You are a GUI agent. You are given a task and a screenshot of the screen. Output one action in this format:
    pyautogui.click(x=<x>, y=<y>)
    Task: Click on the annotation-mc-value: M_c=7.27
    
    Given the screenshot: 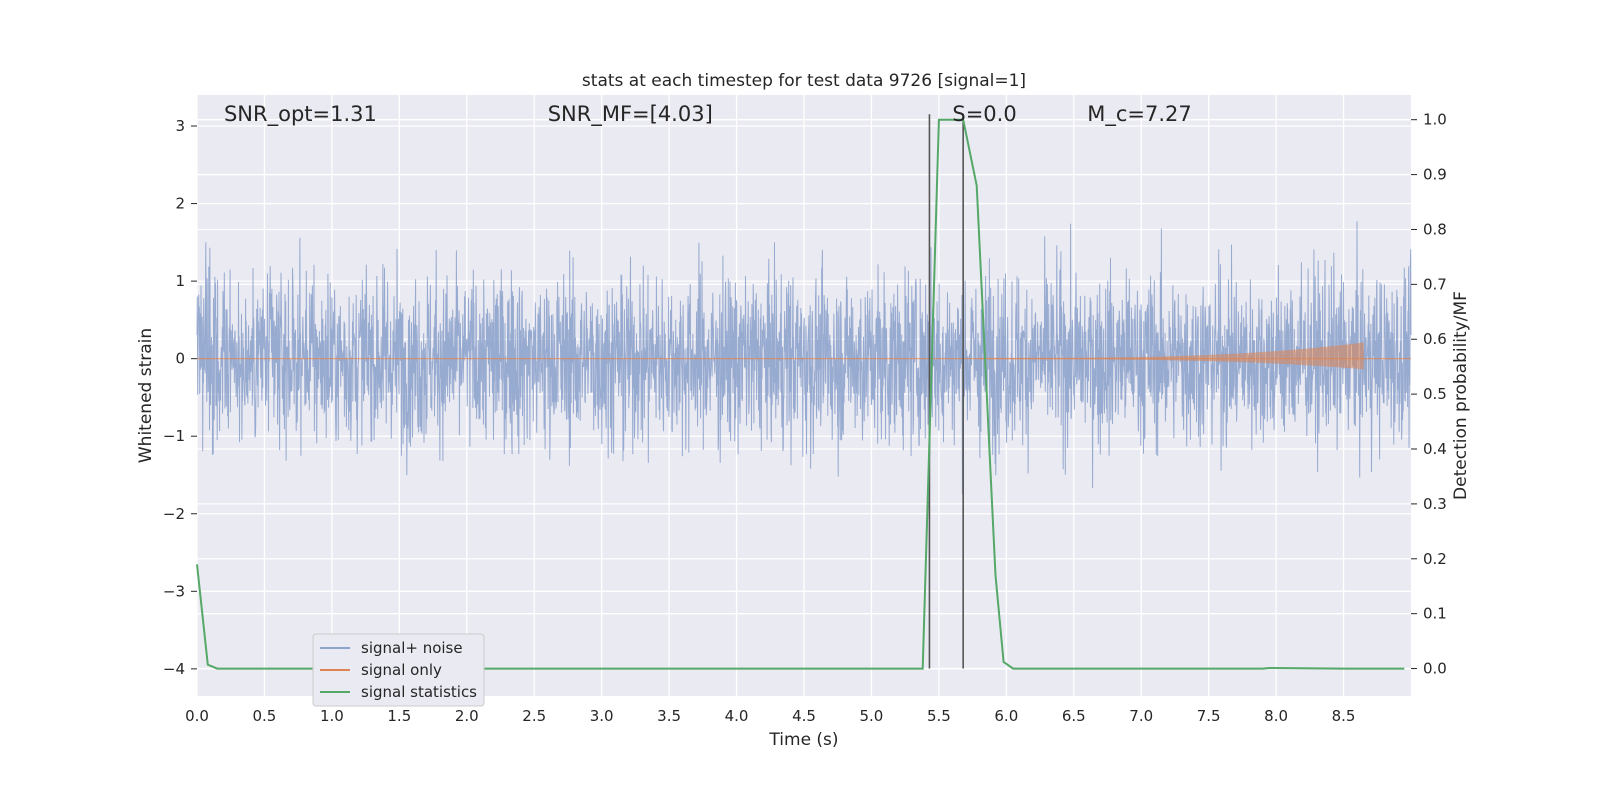 What is the action you would take?
    pyautogui.click(x=1139, y=114)
    